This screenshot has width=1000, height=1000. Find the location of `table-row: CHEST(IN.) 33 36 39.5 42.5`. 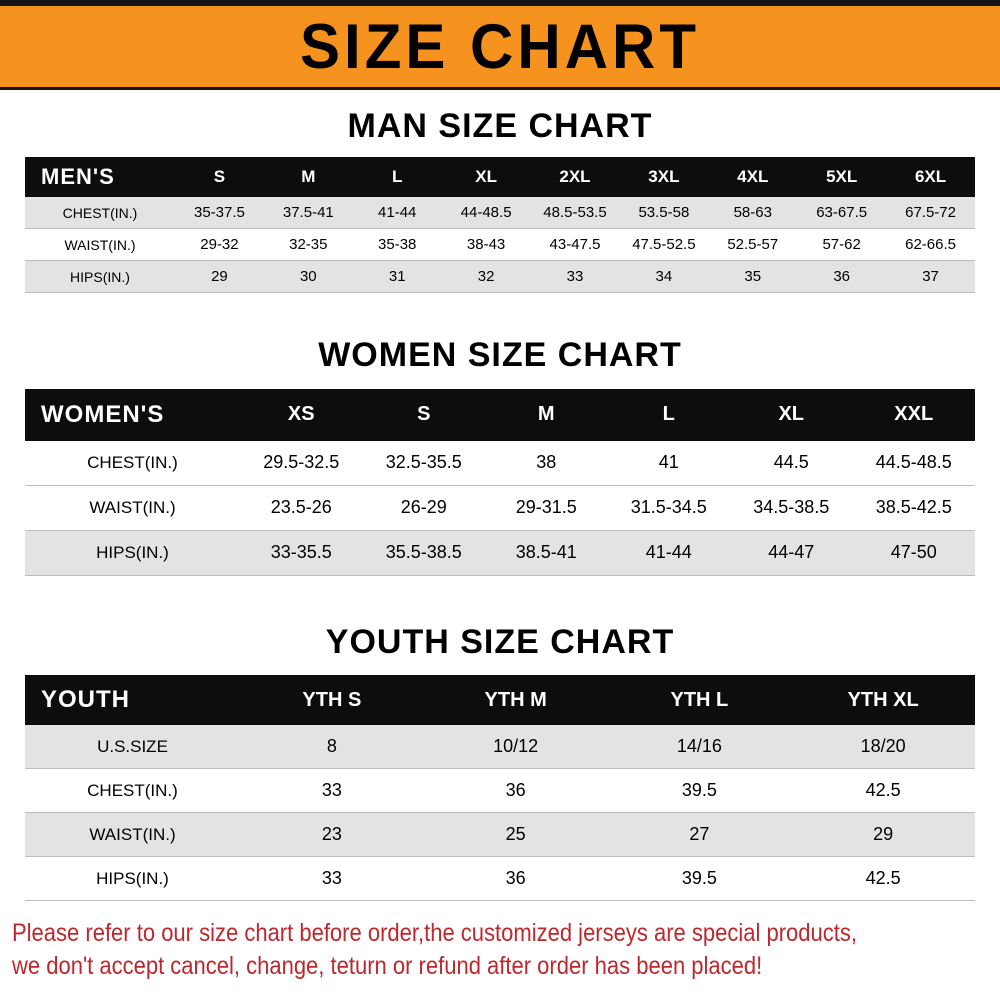

table-row: CHEST(IN.) 33 36 39.5 42.5 is located at coordinates (500, 791).